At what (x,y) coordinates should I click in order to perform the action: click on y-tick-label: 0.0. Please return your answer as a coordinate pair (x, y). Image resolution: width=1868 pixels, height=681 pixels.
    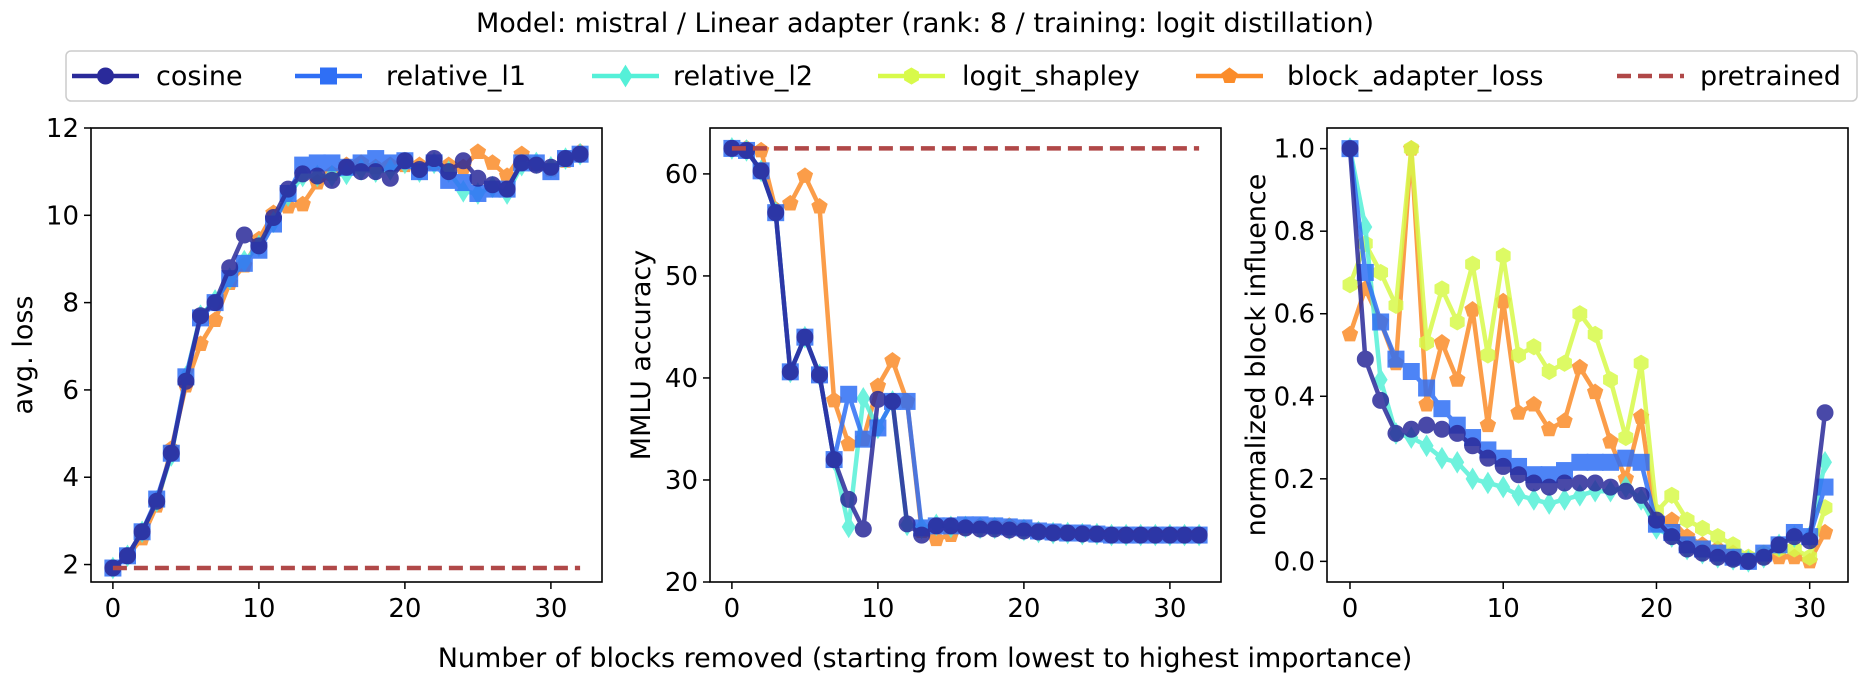
    Looking at the image, I should click on (1294, 562).